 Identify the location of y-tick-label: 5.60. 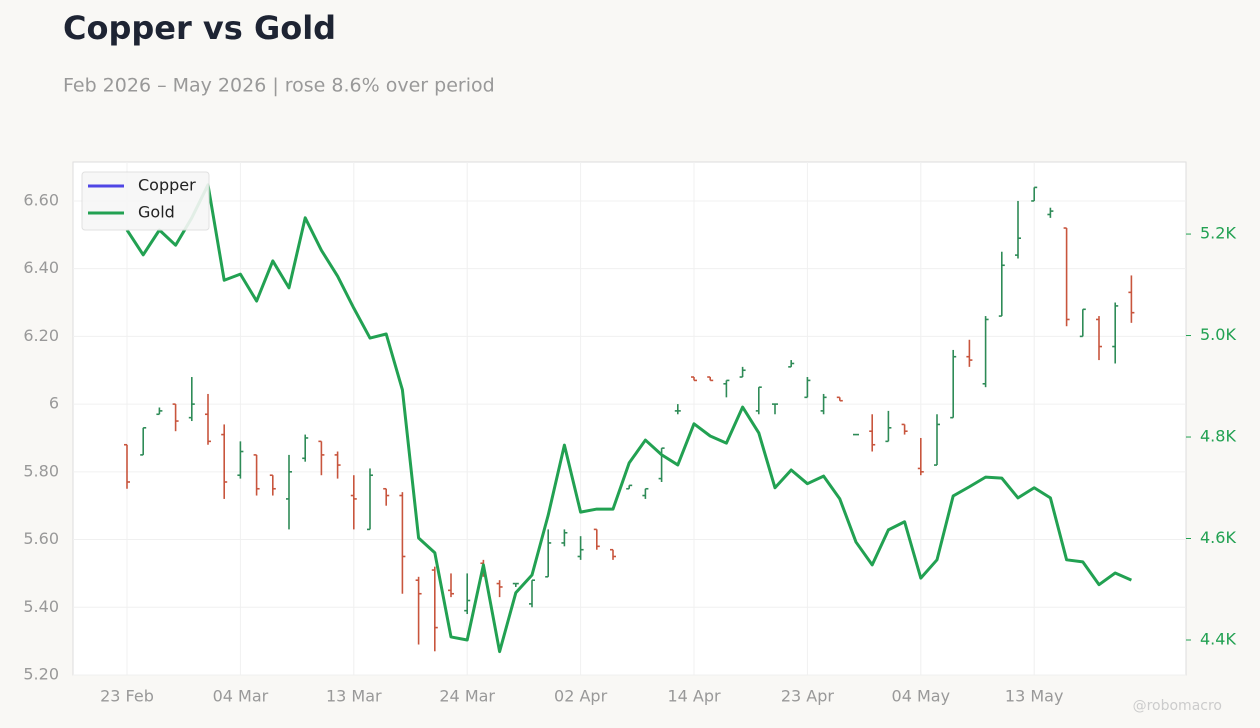
(41, 538).